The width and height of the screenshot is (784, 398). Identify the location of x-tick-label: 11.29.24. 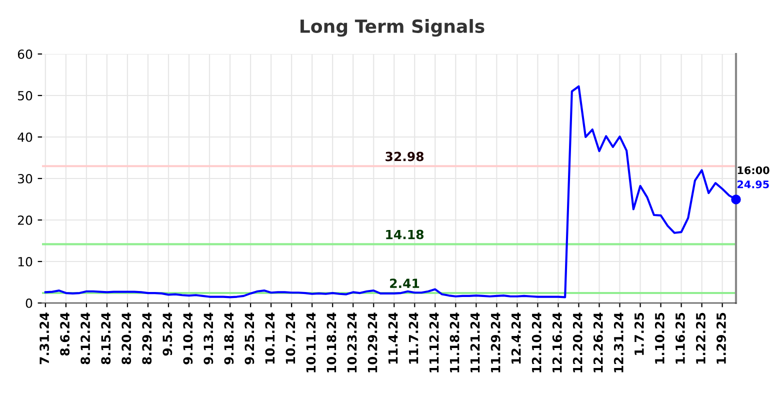
(495, 342).